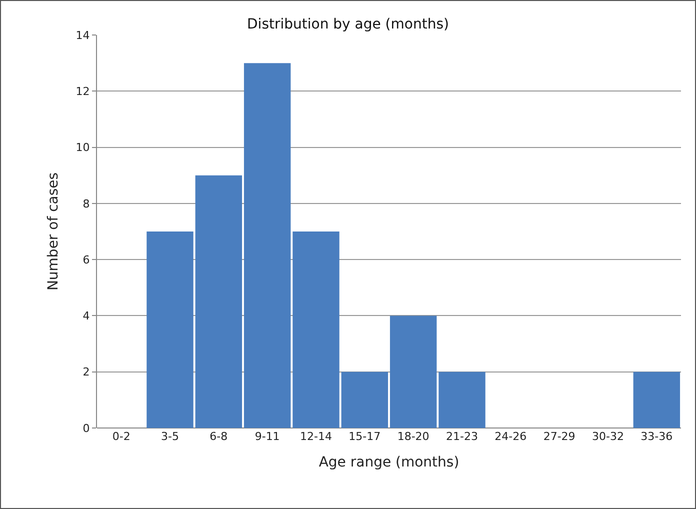 This screenshot has height=509, width=696. Describe the element at coordinates (86, 203) in the screenshot. I see `y-tick-label: 8` at that location.